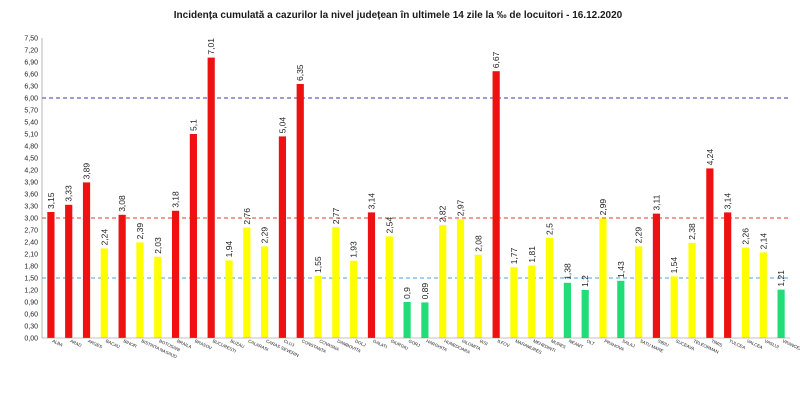 The width and height of the screenshot is (800, 410). Describe the element at coordinates (318, 264) in the screenshot. I see `data-label: 1,55` at that location.